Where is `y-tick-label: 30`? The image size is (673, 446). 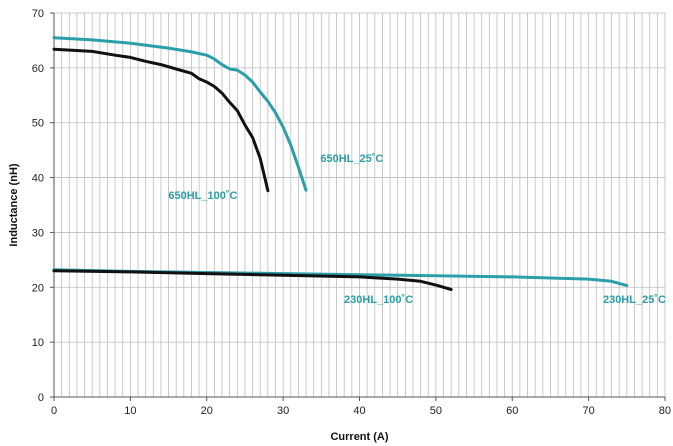 y-tick-label: 30 is located at coordinates (38, 233).